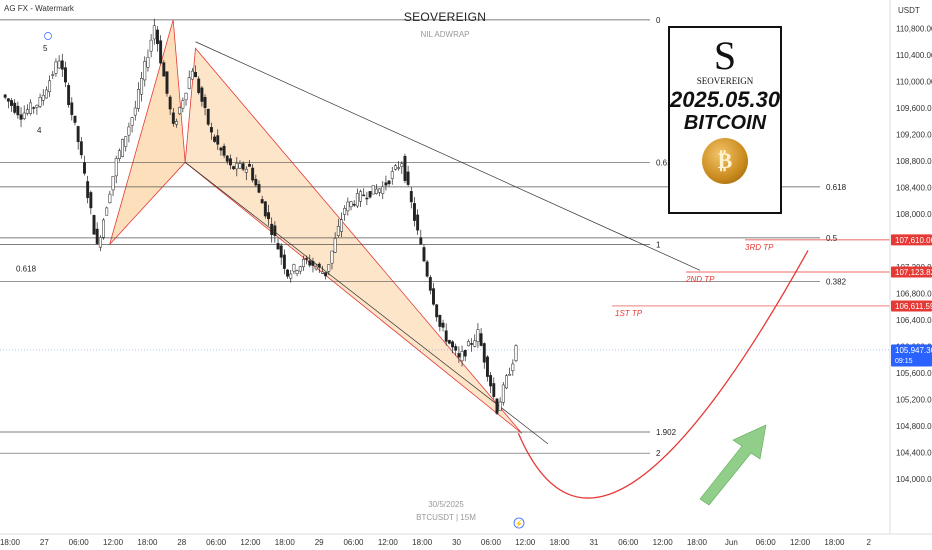 The image size is (932, 550). I want to click on lightning-icon, so click(519, 523).